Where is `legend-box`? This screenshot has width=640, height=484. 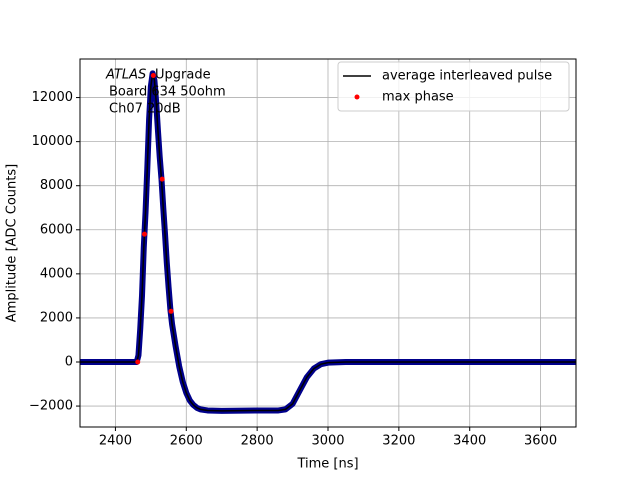 legend-box is located at coordinates (453, 86).